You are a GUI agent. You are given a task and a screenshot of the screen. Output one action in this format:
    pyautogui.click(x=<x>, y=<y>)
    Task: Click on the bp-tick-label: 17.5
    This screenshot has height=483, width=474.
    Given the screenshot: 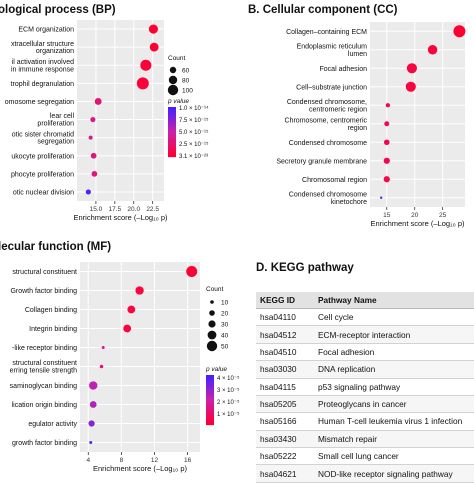 What is the action you would take?
    pyautogui.click(x=114, y=209)
    